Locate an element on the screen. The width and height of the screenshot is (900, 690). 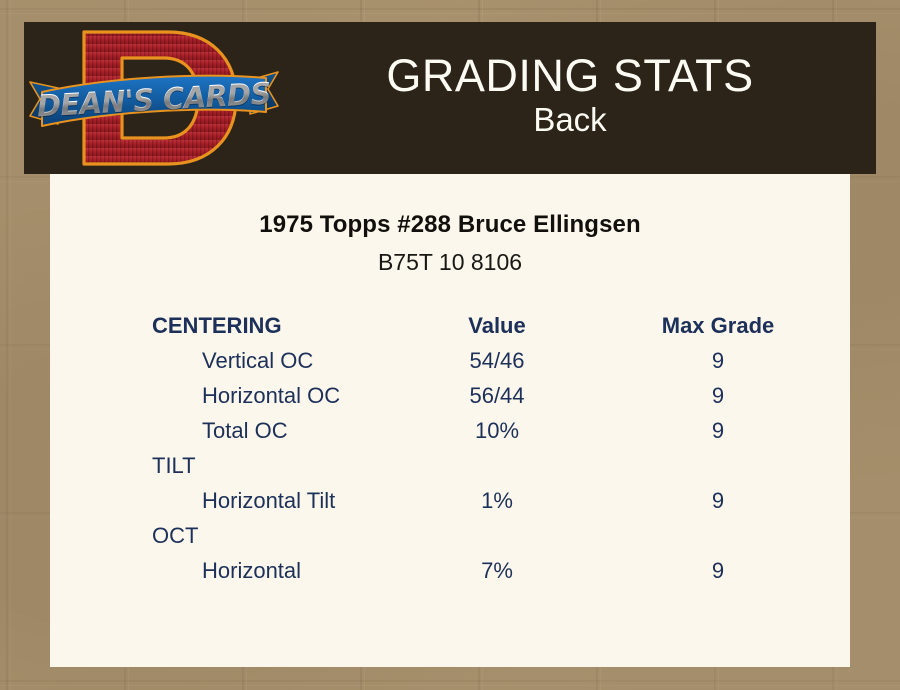
table-row: Horizontal 7% 9 is located at coordinates (450, 570).